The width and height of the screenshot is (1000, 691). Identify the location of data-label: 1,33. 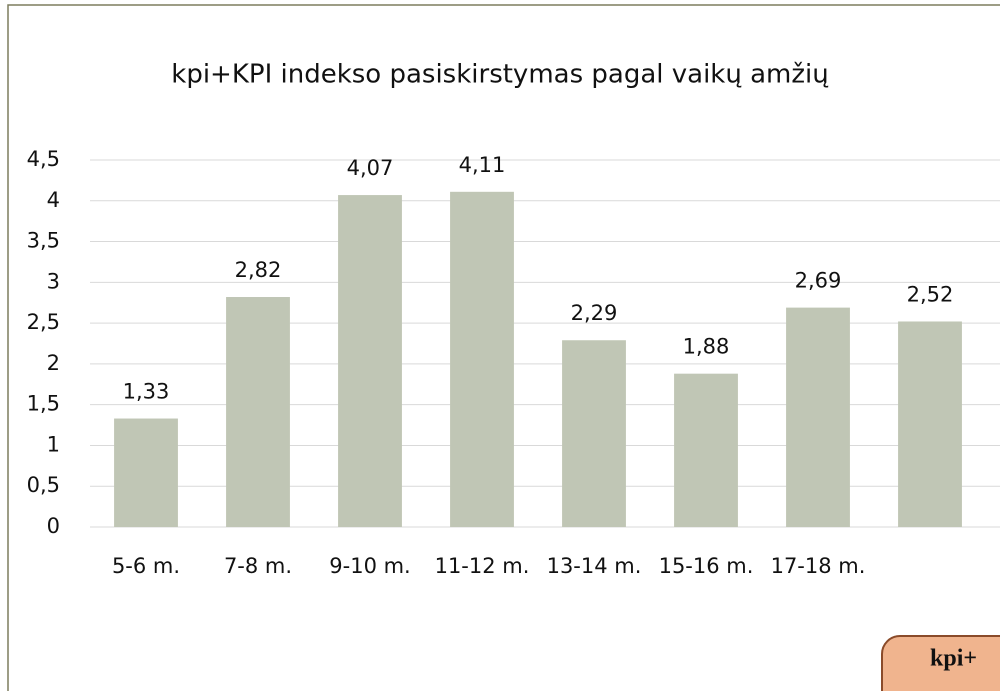
(146, 392).